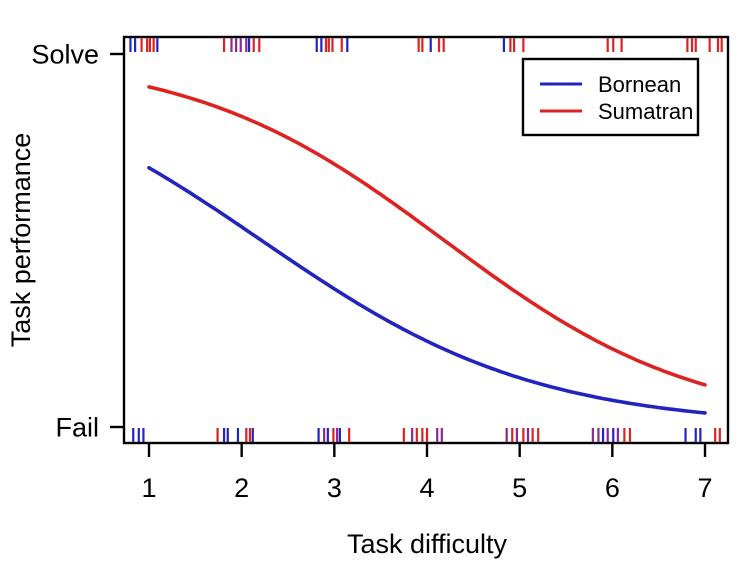 This screenshot has width=750, height=580. I want to click on x-axis-title: Task difficulty, so click(427, 544).